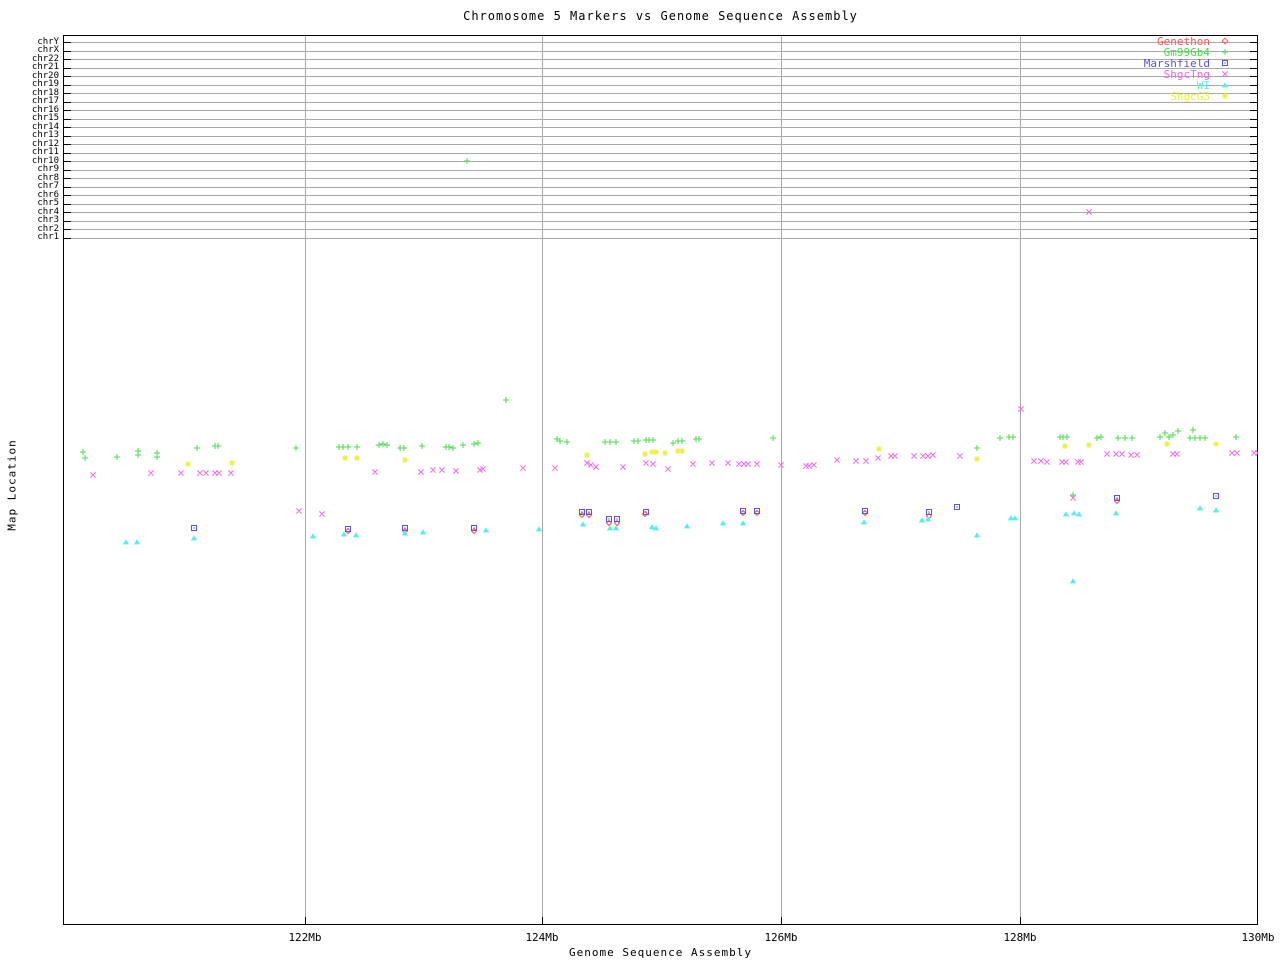 Image resolution: width=1280 pixels, height=960 pixels. Describe the element at coordinates (1225, 85) in the screenshot. I see `legend-marker-filled-triangle-icon` at that location.